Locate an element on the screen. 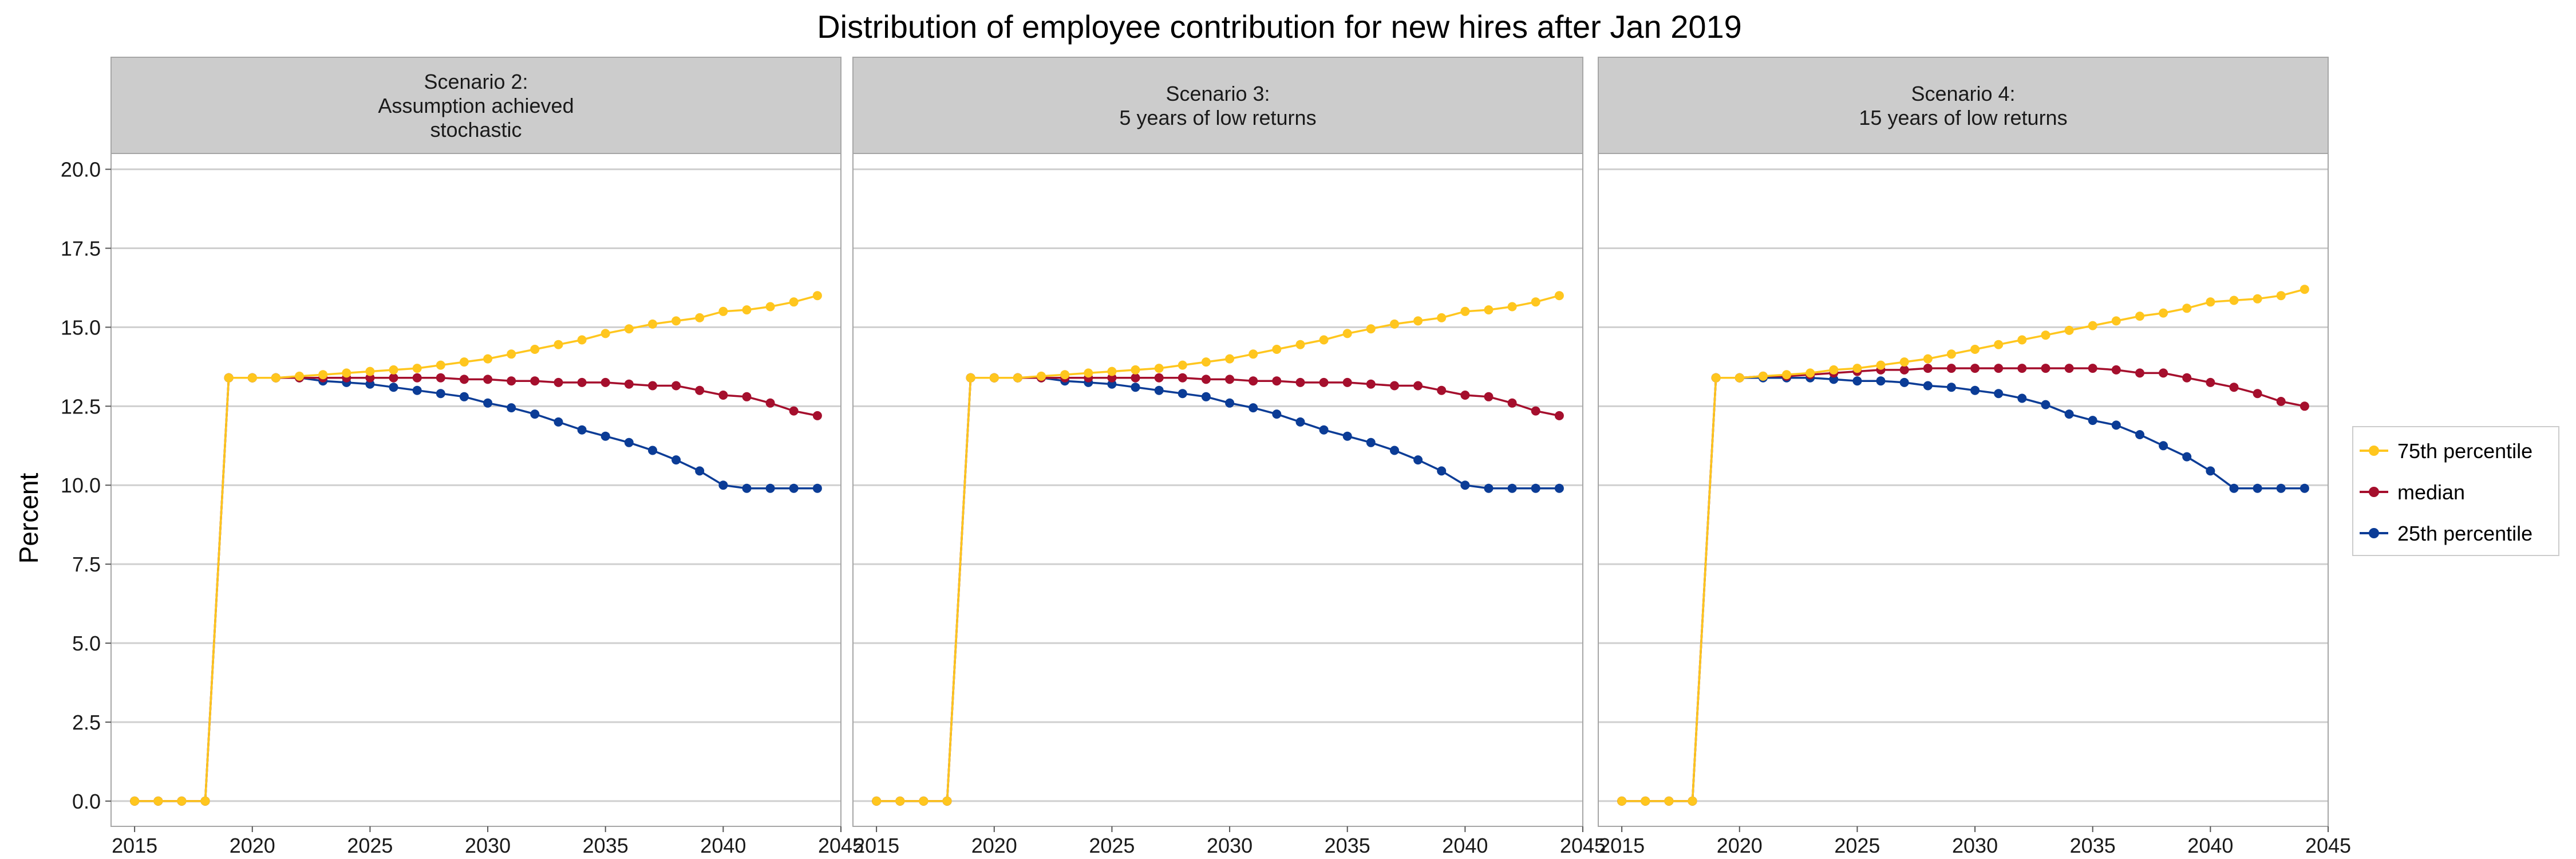  panel-strip is located at coordinates (1217, 105).